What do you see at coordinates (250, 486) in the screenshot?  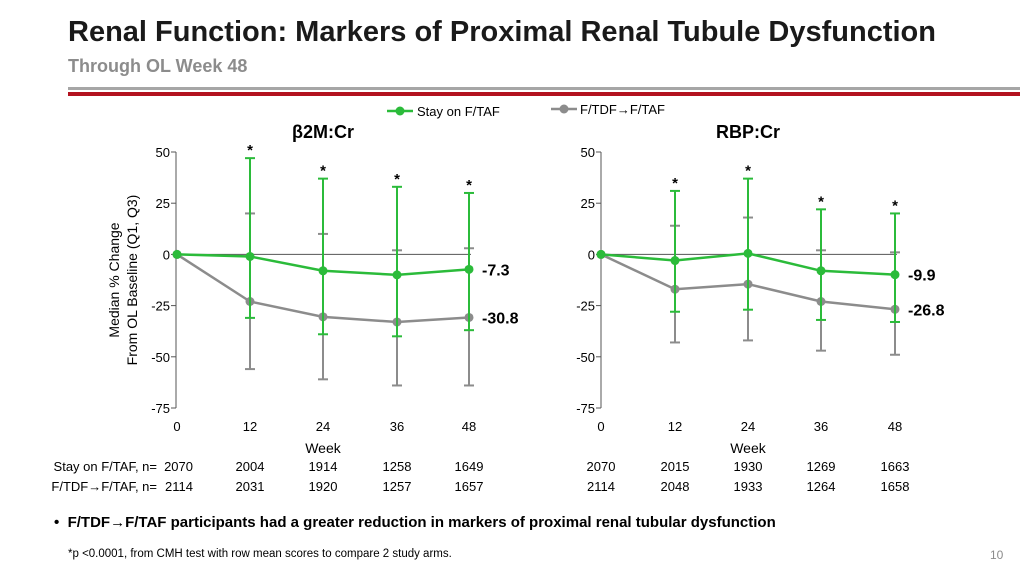 I see `panel1-n-switch: 2031` at bounding box center [250, 486].